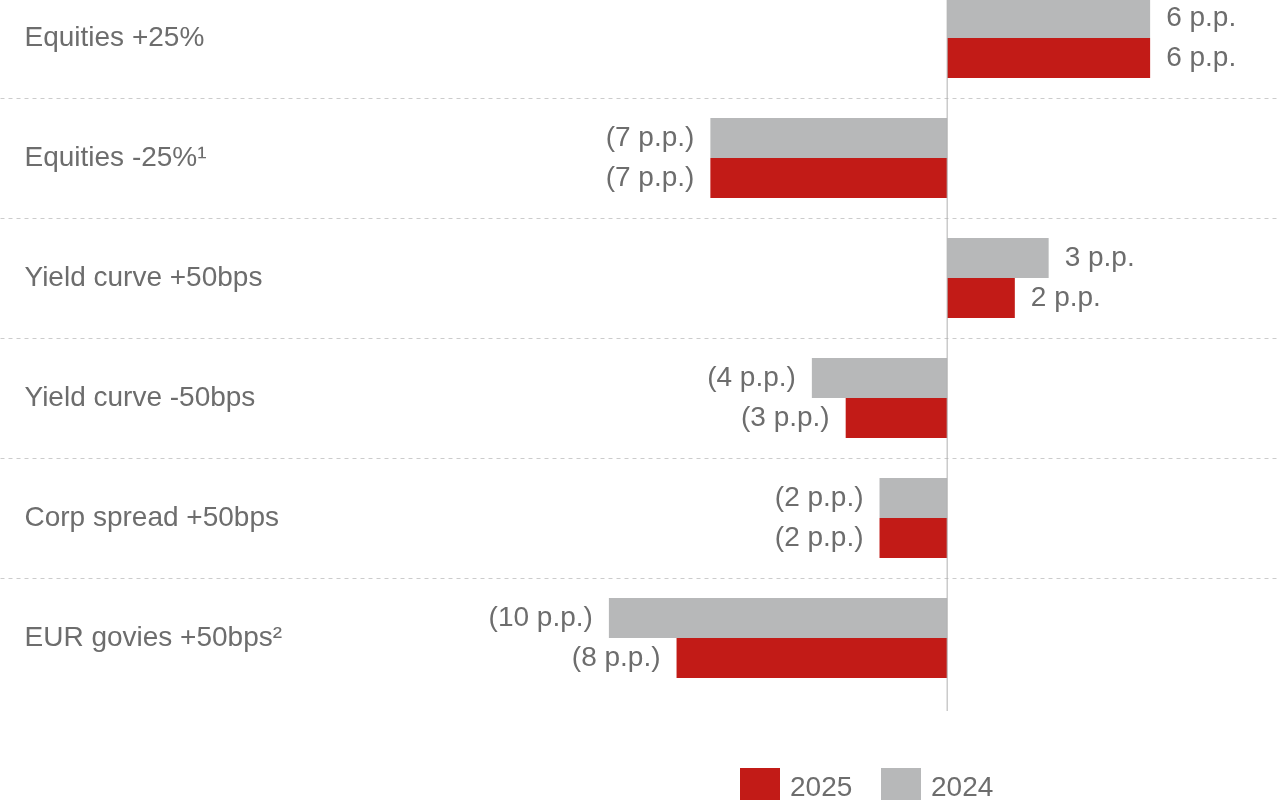  I want to click on y-tick-label: Equities +25%, so click(114, 36).